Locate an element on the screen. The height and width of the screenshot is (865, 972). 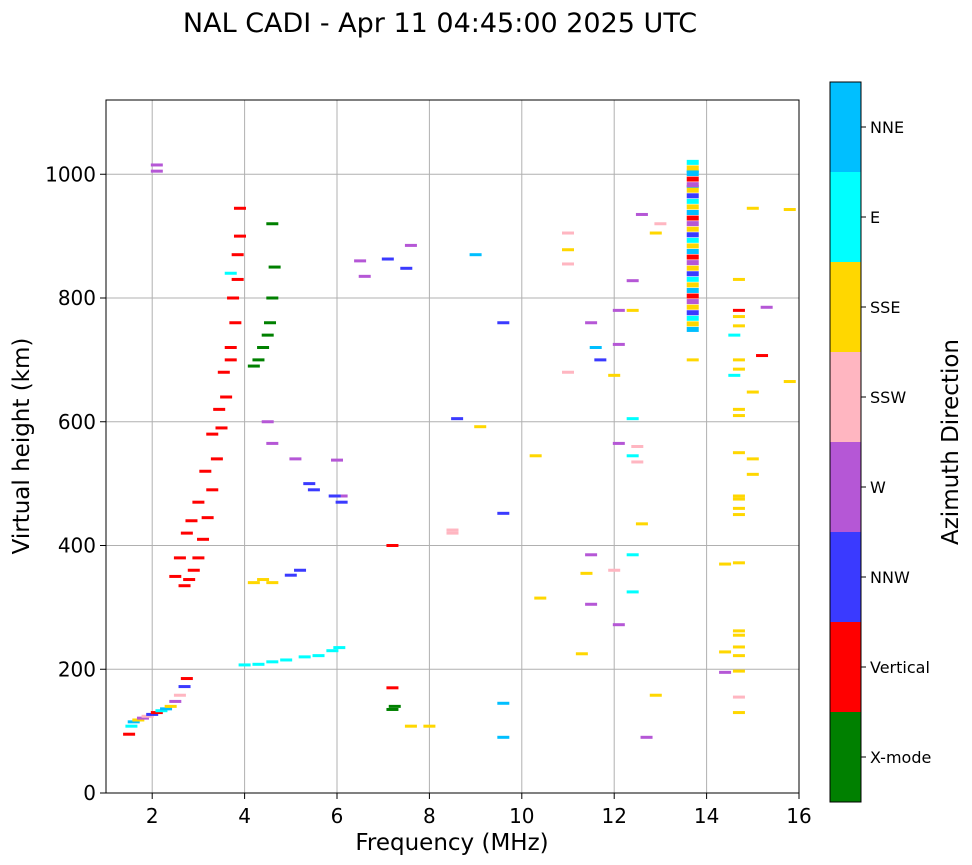
colorbar-frame is located at coordinates (845, 442).